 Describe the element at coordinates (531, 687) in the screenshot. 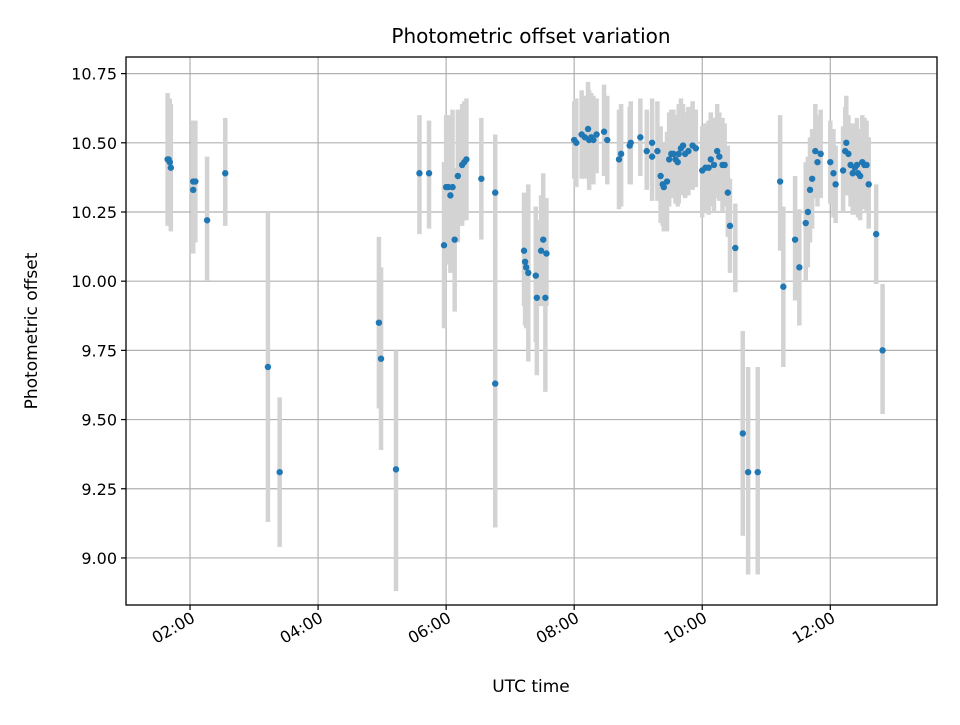

I see `x-axis-label: UTC time` at that location.